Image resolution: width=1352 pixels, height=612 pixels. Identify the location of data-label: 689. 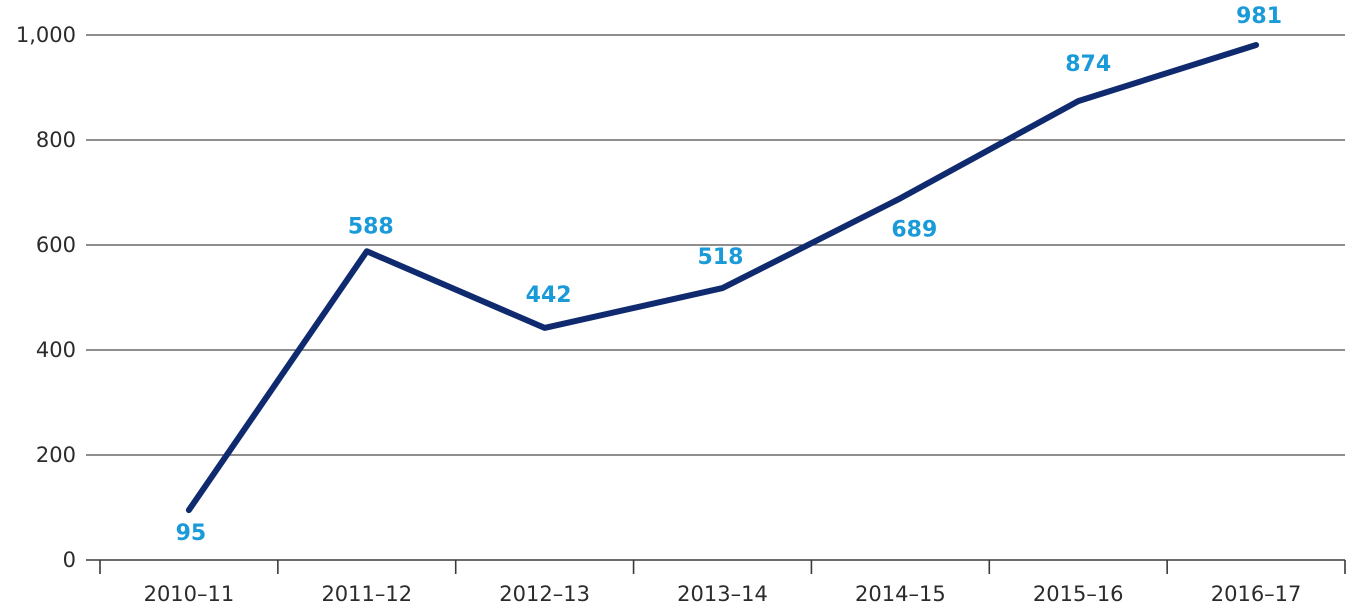
(914, 229).